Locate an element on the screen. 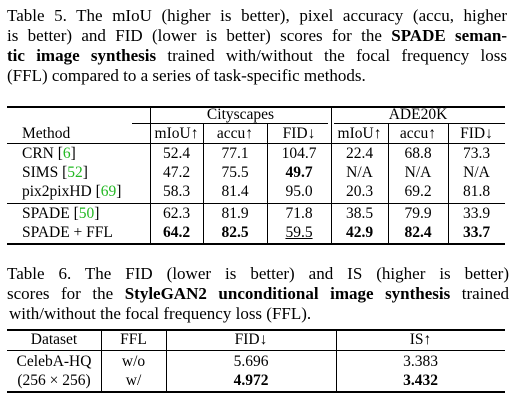 Image resolution: width=513 pixels, height=406 pixels. table5-method-cell: SPADE [50] is located at coordinates (61, 213).